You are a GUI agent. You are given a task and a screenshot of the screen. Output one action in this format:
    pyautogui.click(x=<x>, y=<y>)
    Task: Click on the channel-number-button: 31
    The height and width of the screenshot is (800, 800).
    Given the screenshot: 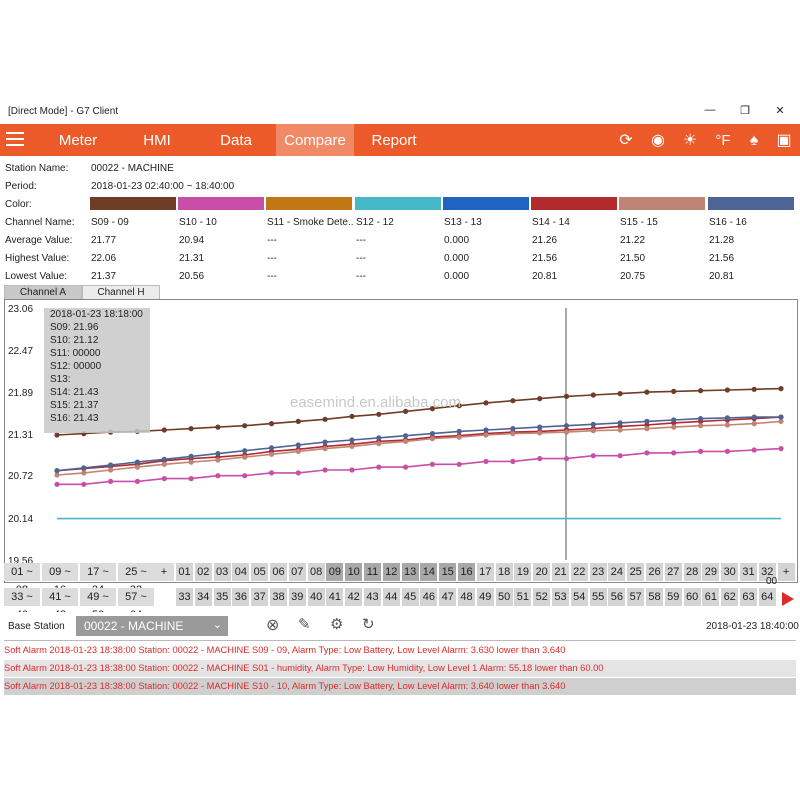 What is the action you would take?
    pyautogui.click(x=748, y=572)
    